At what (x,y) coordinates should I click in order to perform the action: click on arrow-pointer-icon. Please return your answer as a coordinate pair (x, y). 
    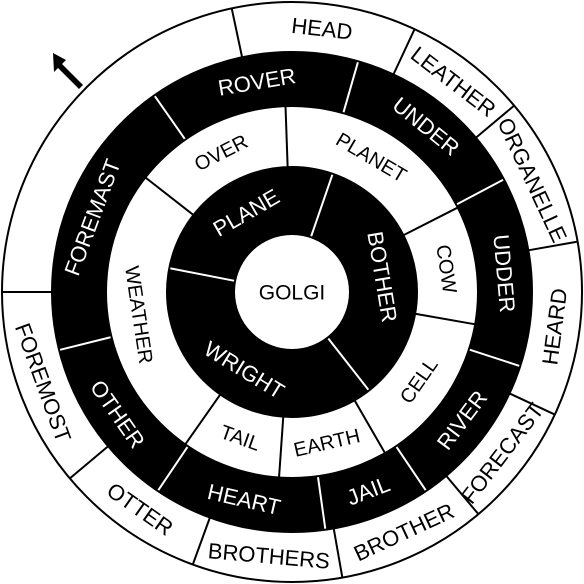
    Looking at the image, I should click on (68, 71).